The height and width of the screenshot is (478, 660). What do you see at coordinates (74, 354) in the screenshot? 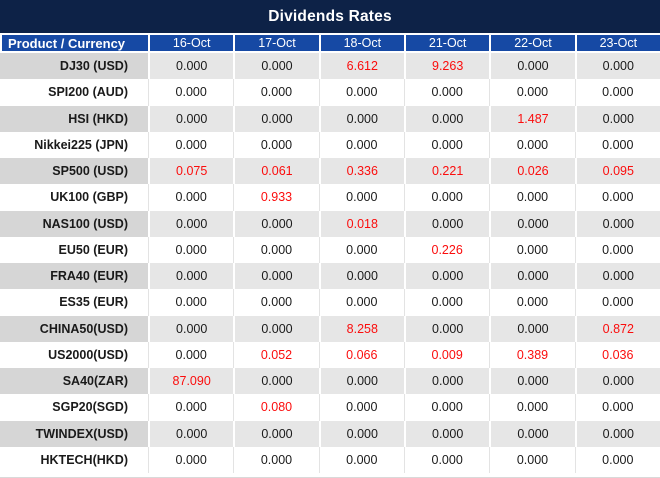
I see `product-cell: US2000(USD)` at bounding box center [74, 354].